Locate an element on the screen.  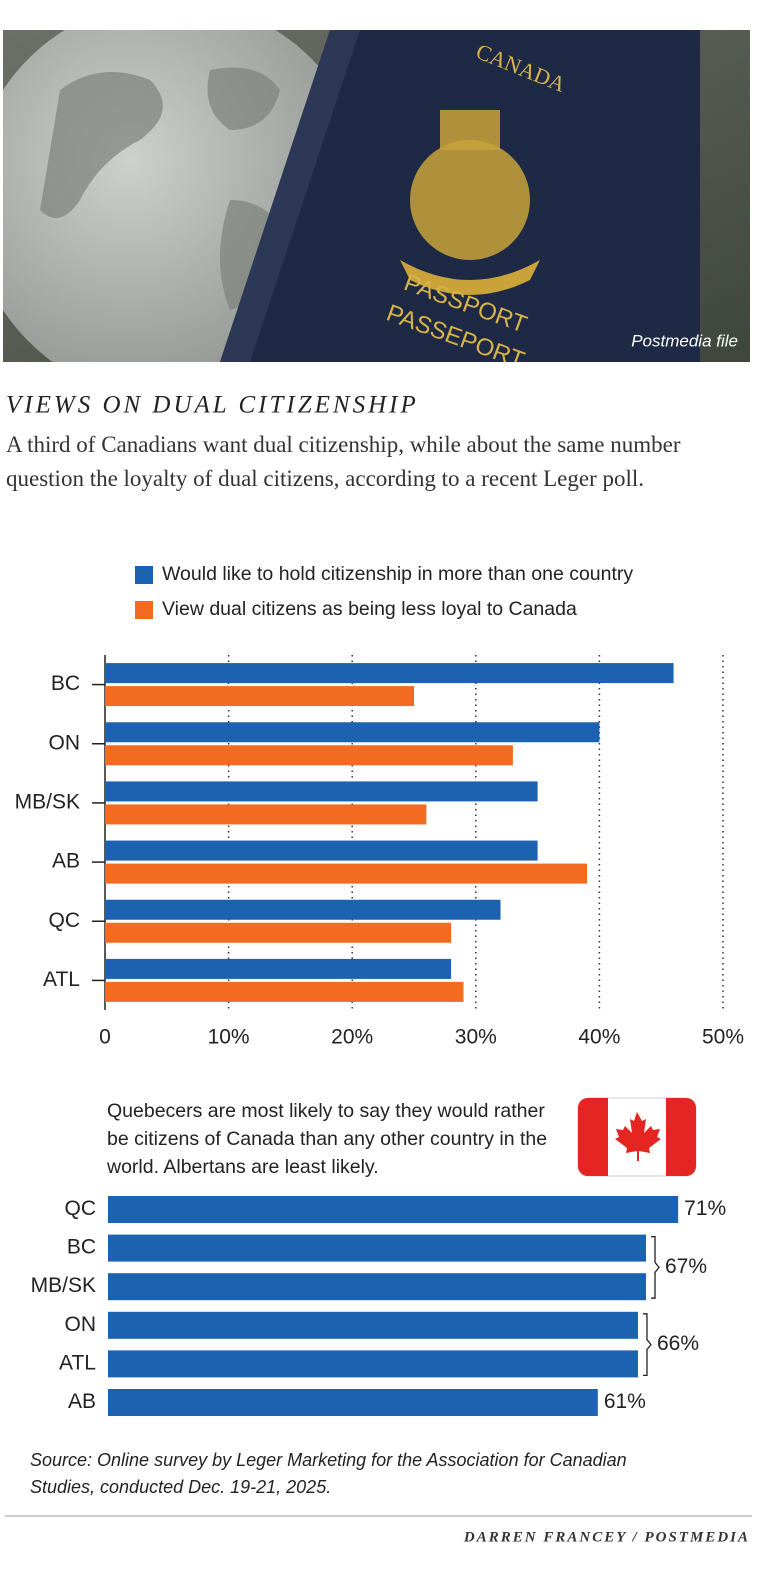
value-label: 66% is located at coordinates (678, 1343).